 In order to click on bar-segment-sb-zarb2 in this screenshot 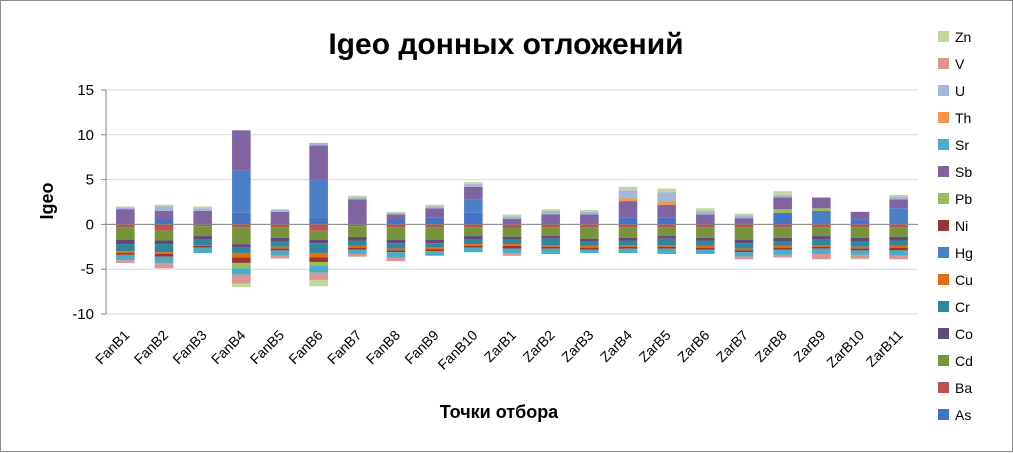, I will do `click(550, 219)`.